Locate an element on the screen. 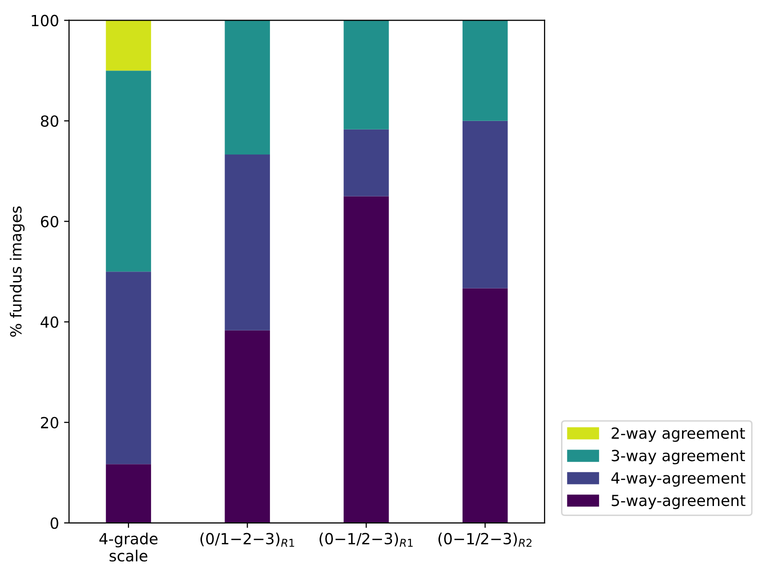 The height and width of the screenshot is (581, 767). y-tick-label: 20 is located at coordinates (49, 422).